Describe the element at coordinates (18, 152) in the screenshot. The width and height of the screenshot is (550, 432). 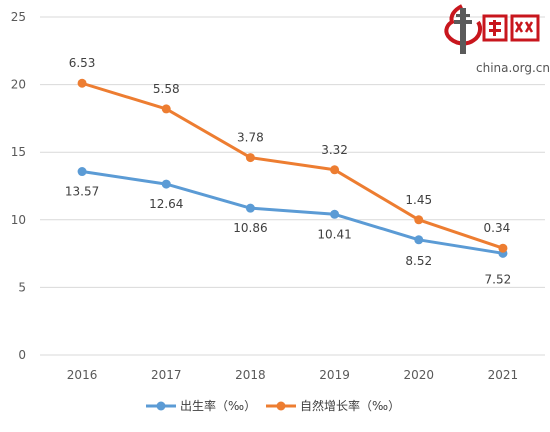
I see `y-tick-label: 15` at that location.